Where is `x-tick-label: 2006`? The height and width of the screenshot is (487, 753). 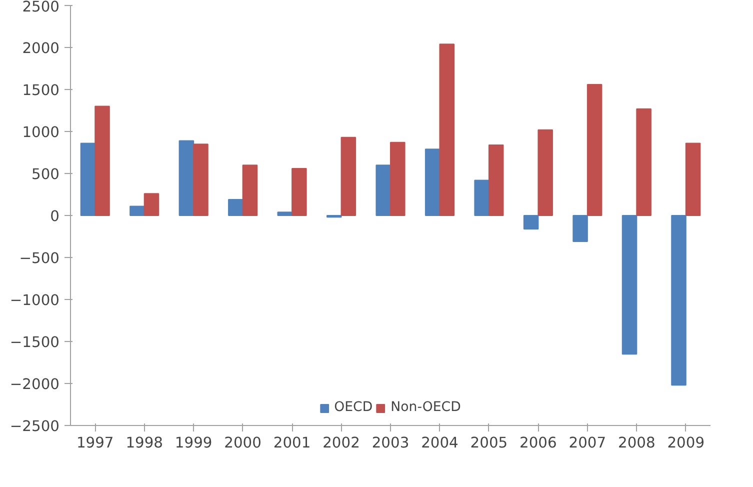 x-tick-label: 2006 is located at coordinates (538, 443).